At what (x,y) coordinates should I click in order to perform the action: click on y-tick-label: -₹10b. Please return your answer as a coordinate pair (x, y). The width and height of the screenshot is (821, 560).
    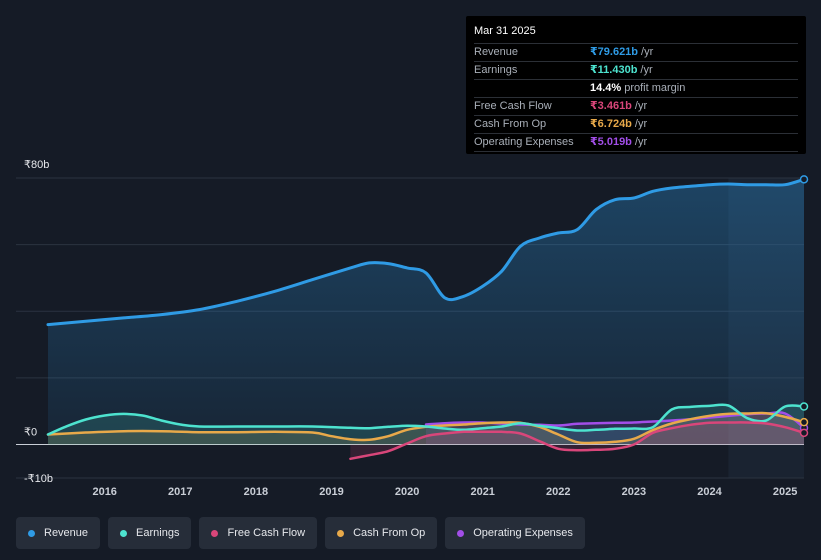
    Looking at the image, I should click on (38, 479).